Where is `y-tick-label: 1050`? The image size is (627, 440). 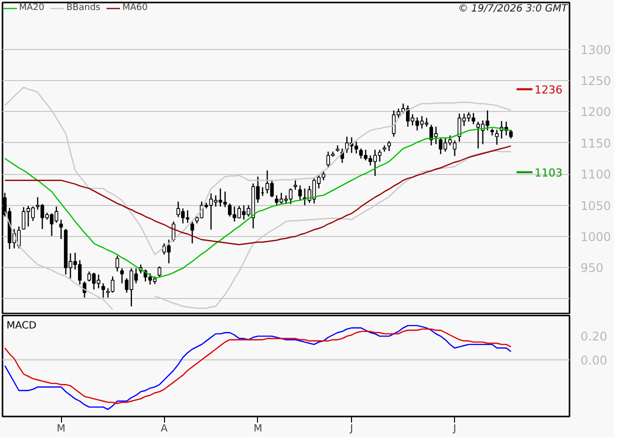 y-tick-label: 1050 is located at coordinates (596, 205).